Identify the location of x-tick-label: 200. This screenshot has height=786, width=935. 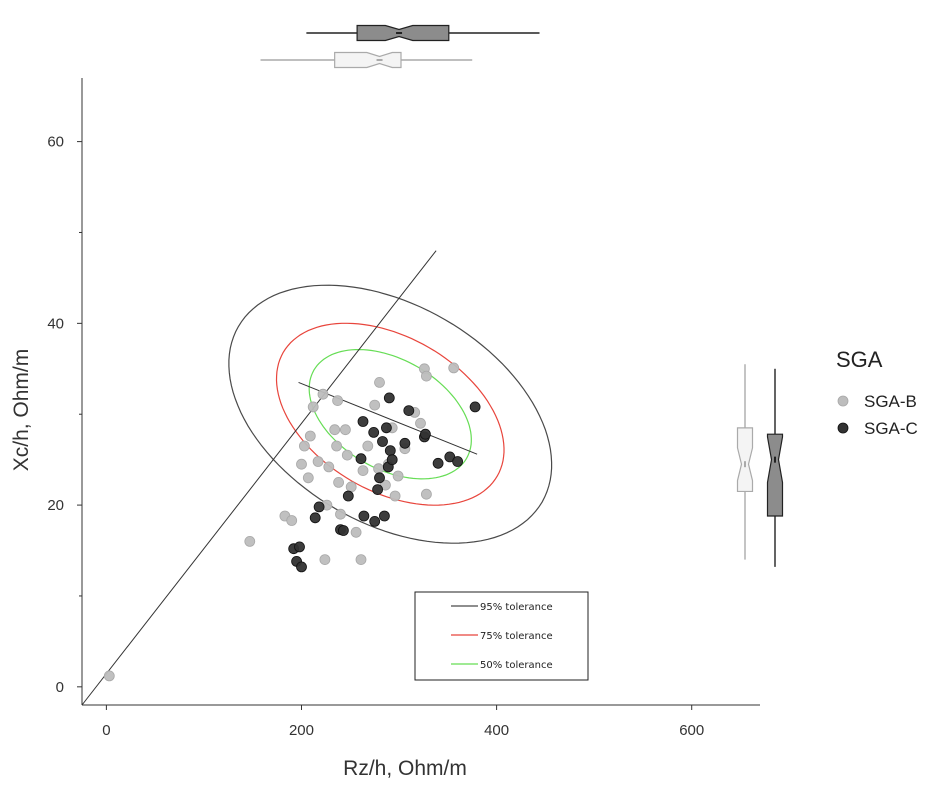
(301, 730).